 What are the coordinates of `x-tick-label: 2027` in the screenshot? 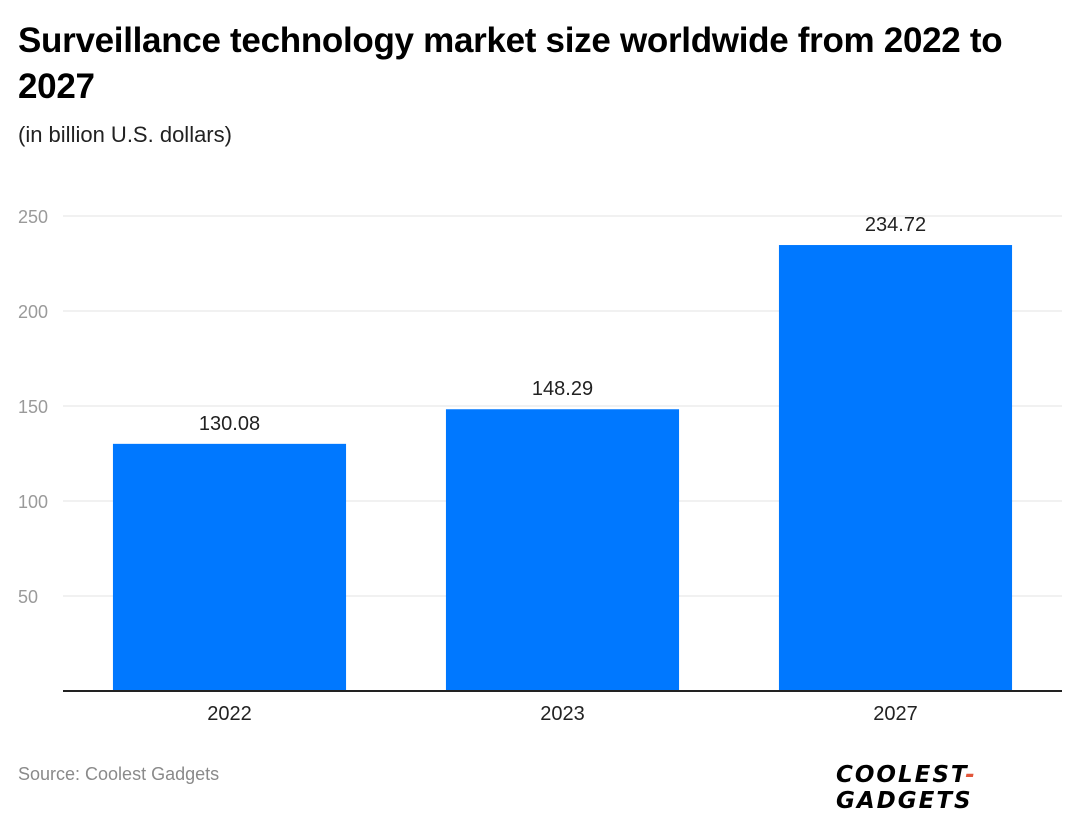 It's located at (895, 714).